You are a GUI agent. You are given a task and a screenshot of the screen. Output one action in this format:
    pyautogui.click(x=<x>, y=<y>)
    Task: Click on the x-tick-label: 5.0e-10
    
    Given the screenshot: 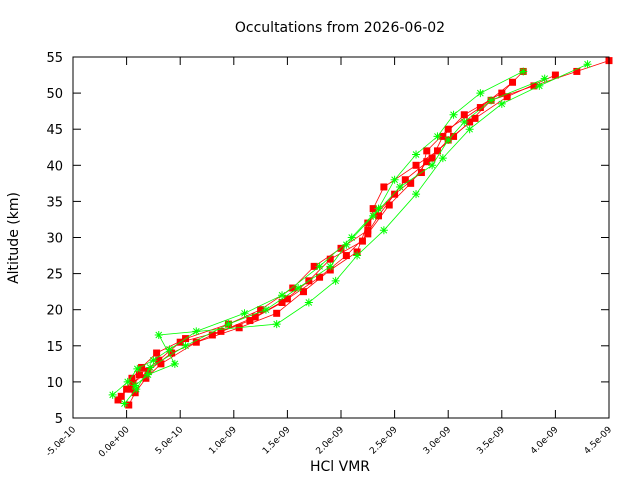 What is the action you would take?
    pyautogui.click(x=170, y=441)
    